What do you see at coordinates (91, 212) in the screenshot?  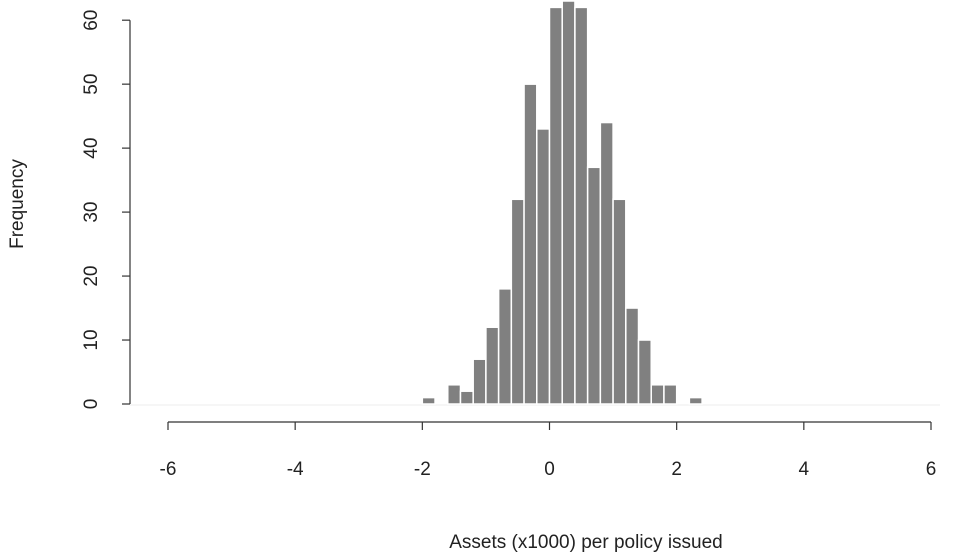 I see `y-tick-label: 30` at bounding box center [91, 212].